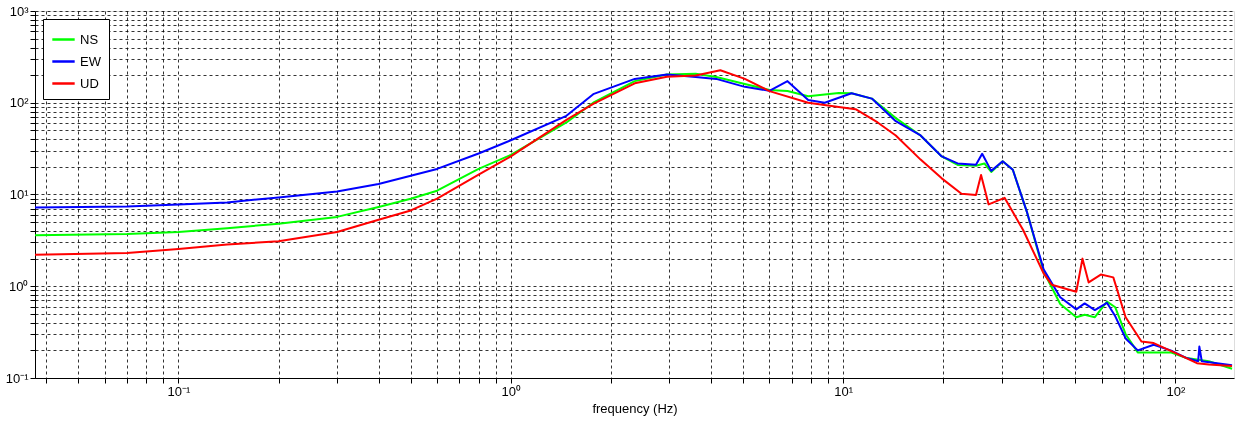 The width and height of the screenshot is (1239, 426). I want to click on y-tick-label: 10¹, so click(19, 194).